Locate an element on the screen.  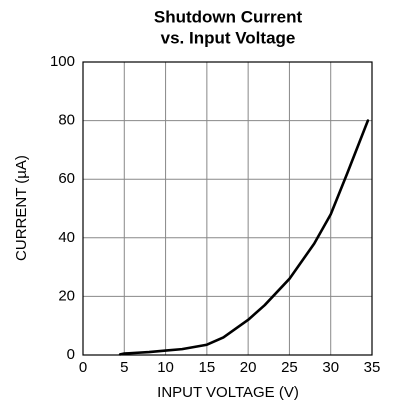
chart-title: Shutdown Current is located at coordinates (228, 16).